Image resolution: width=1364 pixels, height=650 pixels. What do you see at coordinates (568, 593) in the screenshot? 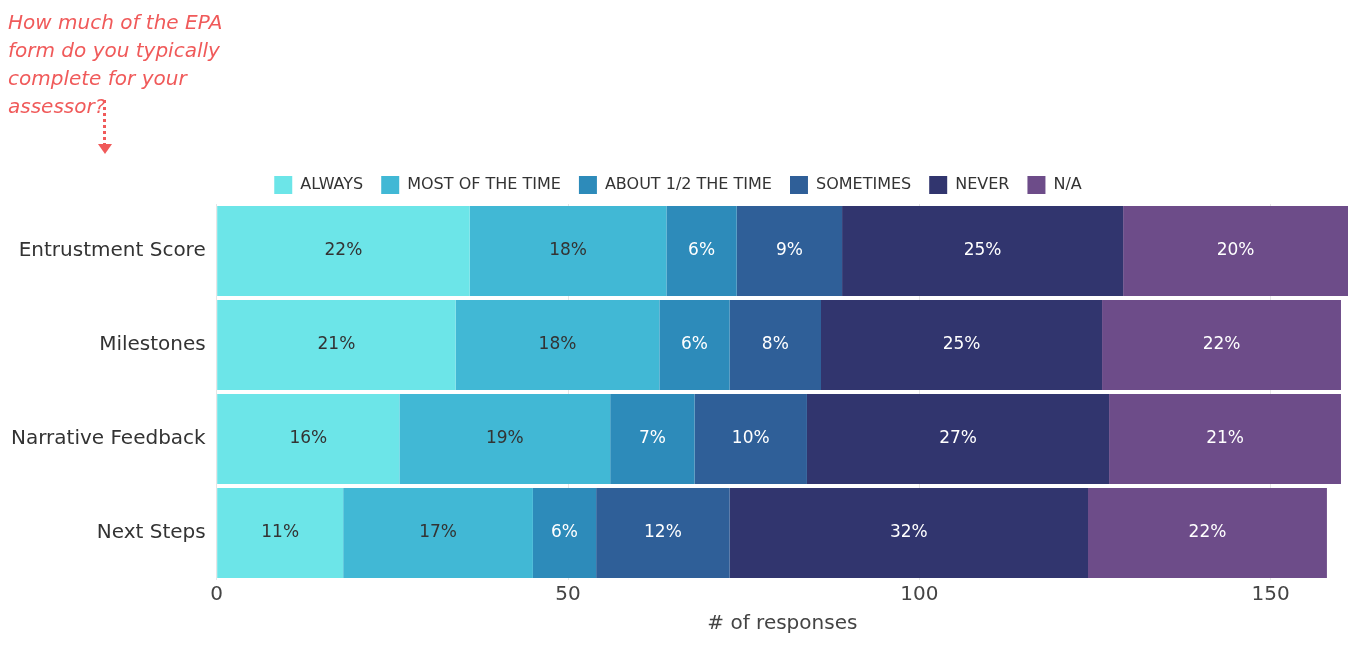
I see `x-tick-label: 50` at bounding box center [568, 593].